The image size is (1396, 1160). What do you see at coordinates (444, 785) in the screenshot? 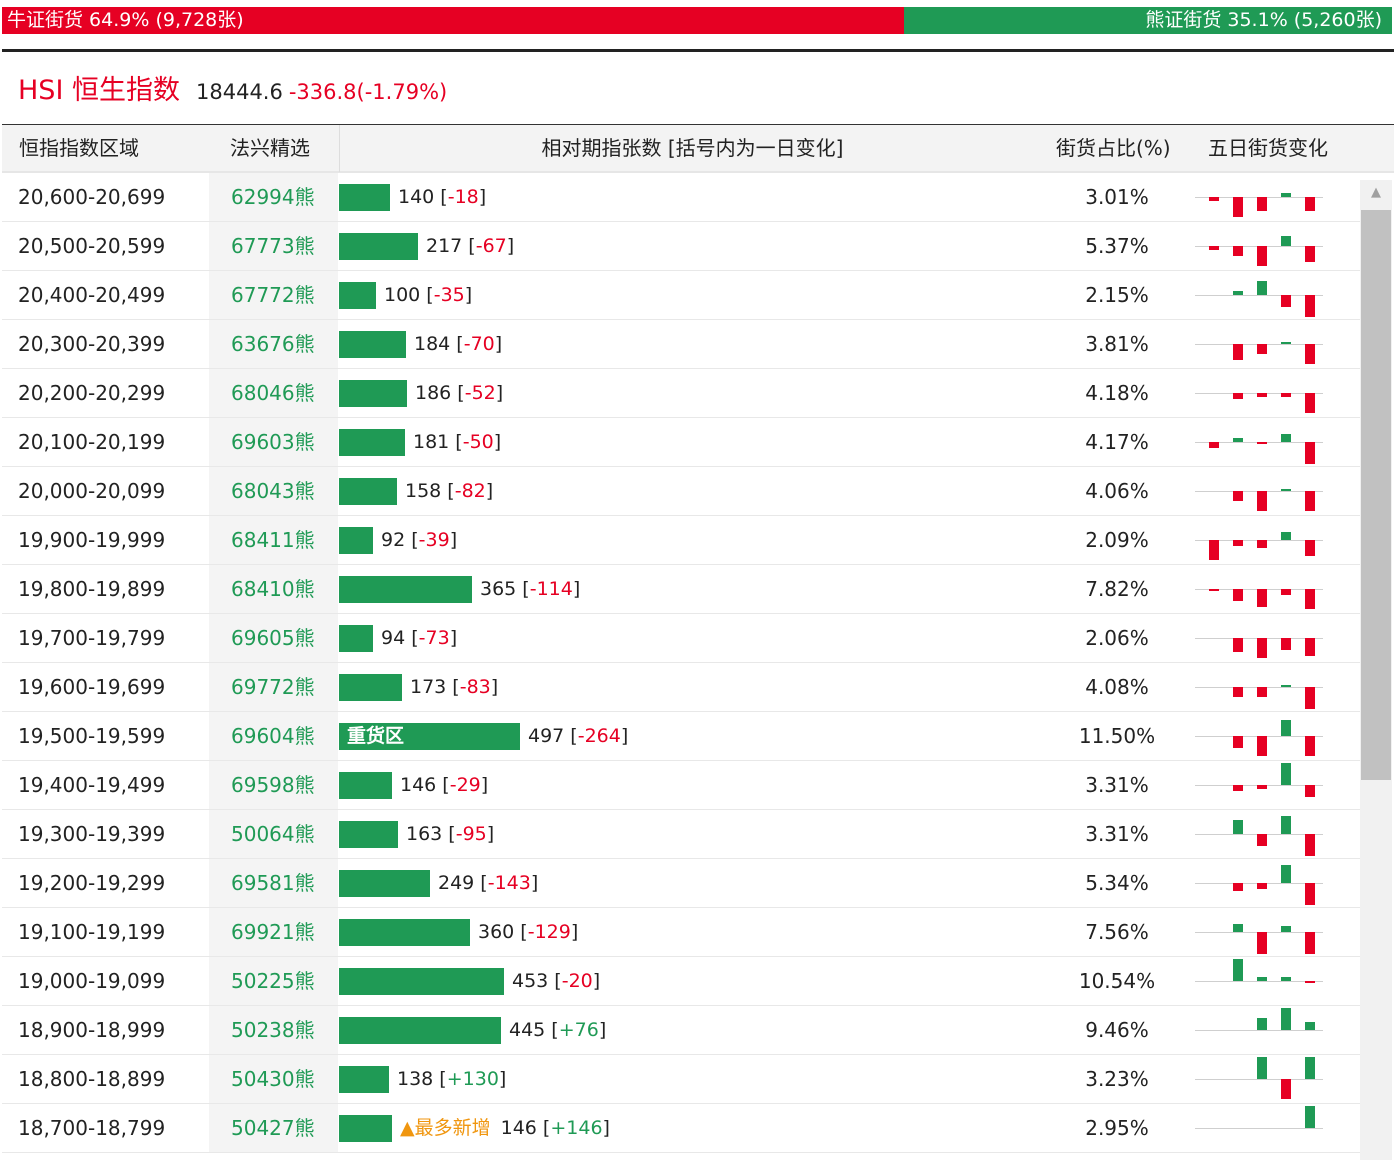
I see `count-text: 146 [-29]` at bounding box center [444, 785].